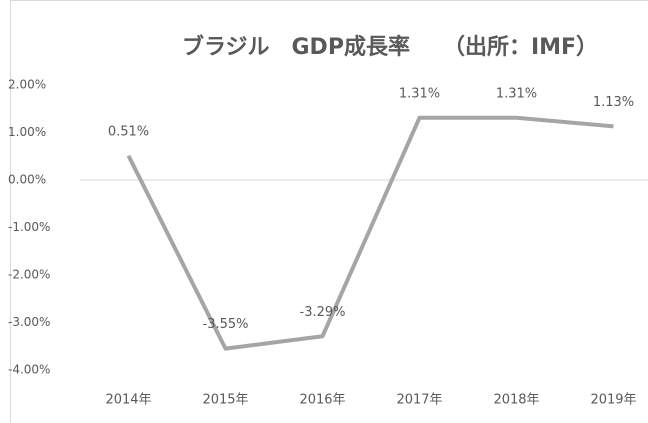  What do you see at coordinates (419, 400) in the screenshot?
I see `x-tick-label: 2017年` at bounding box center [419, 400].